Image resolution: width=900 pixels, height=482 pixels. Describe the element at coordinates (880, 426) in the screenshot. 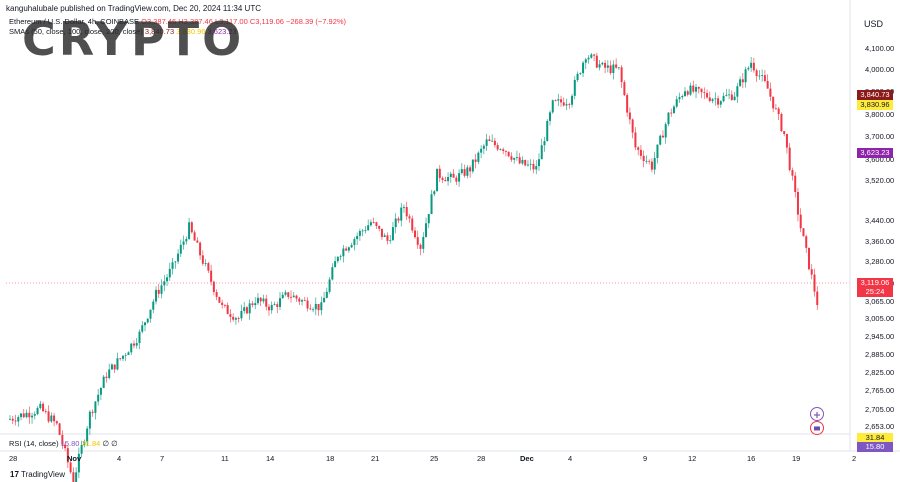

I see `price-axis-label: 2,653.00` at that location.